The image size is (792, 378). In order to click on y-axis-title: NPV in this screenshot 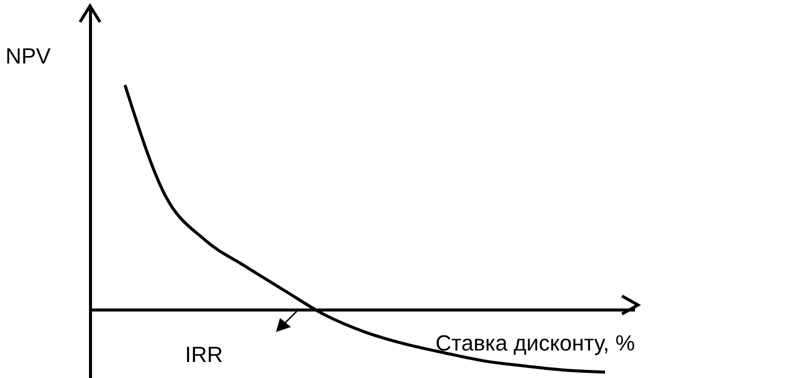, I will do `click(29, 56)`.